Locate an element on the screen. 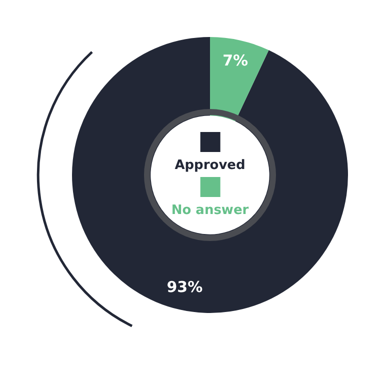  data-label: 7% is located at coordinates (235, 61).